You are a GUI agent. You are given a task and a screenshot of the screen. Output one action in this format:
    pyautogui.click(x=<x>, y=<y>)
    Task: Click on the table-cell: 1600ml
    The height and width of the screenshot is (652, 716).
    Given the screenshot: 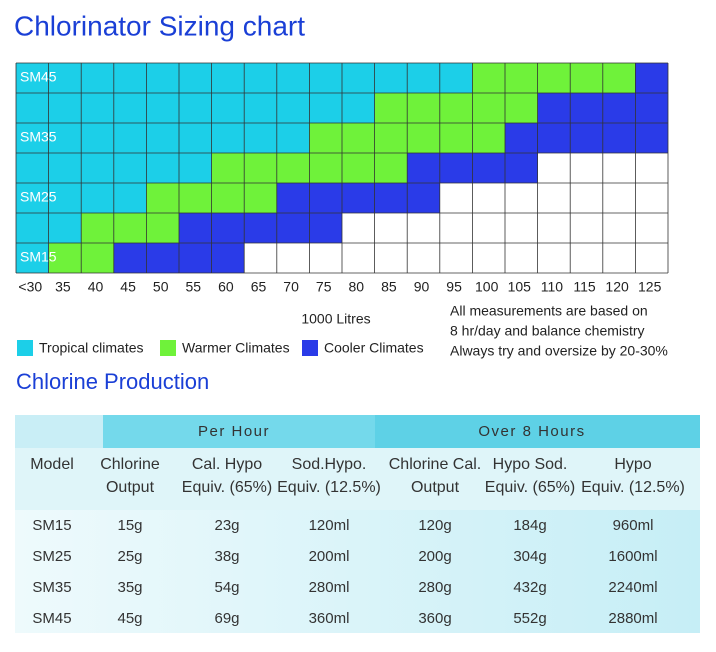 What is the action you would take?
    pyautogui.click(x=632, y=556)
    